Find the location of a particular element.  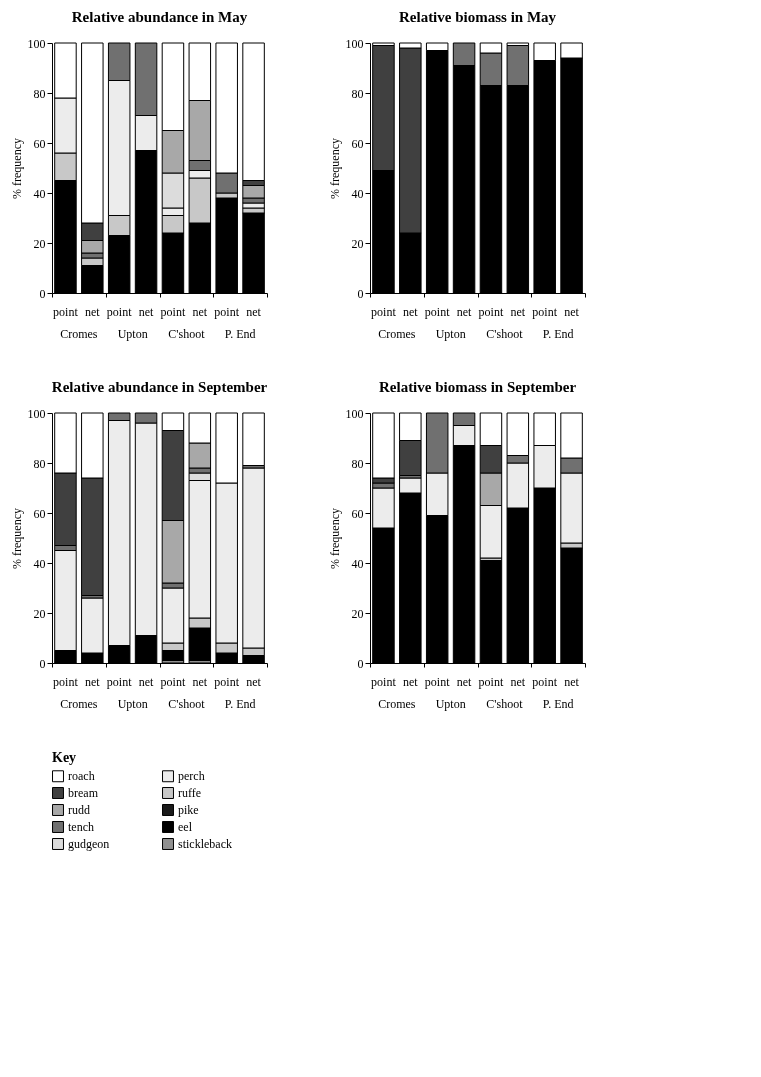

legend-label: gudgeon is located at coordinates (89, 844).